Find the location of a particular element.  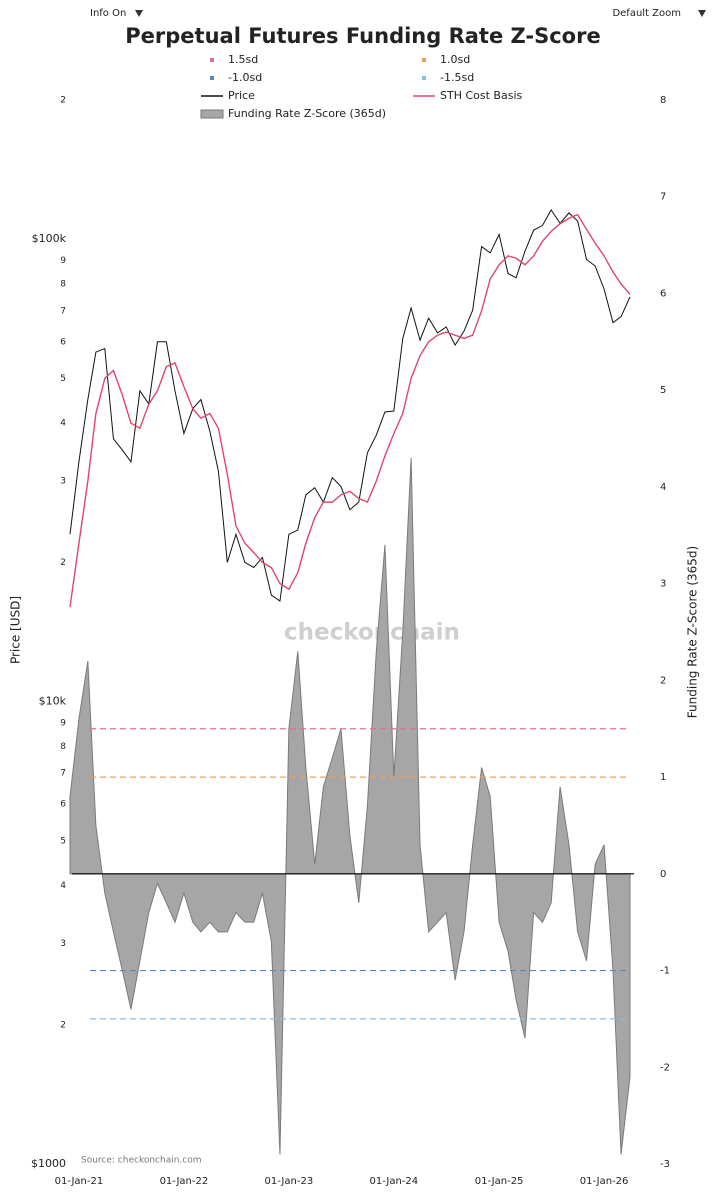

menu-info: Info On is located at coordinates (108, 13).